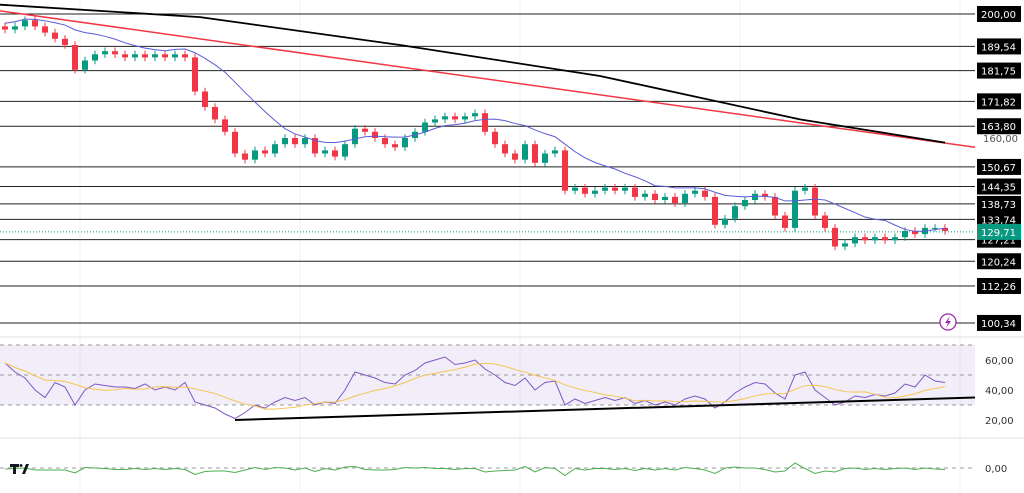 This screenshot has width=1024, height=493. Describe the element at coordinates (998, 241) in the screenshot. I see `level-label: 127,21` at that location.